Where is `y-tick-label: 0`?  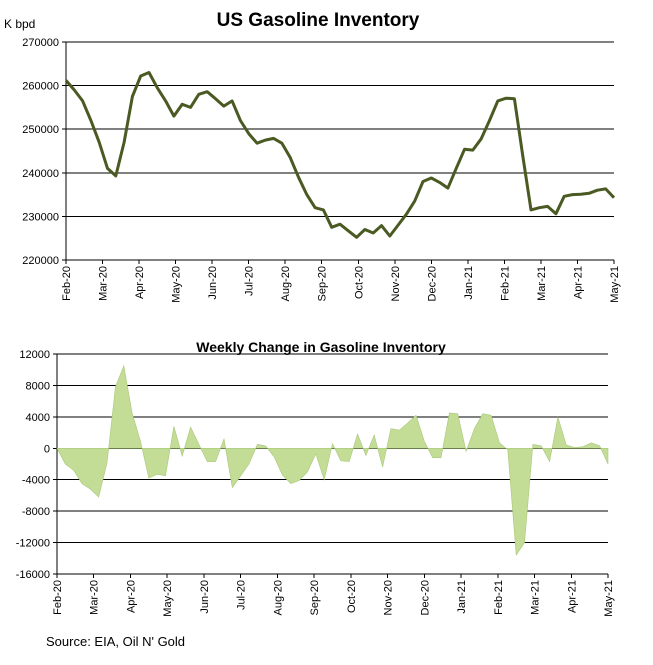
y-tick-label: 0 is located at coordinates (47, 449).